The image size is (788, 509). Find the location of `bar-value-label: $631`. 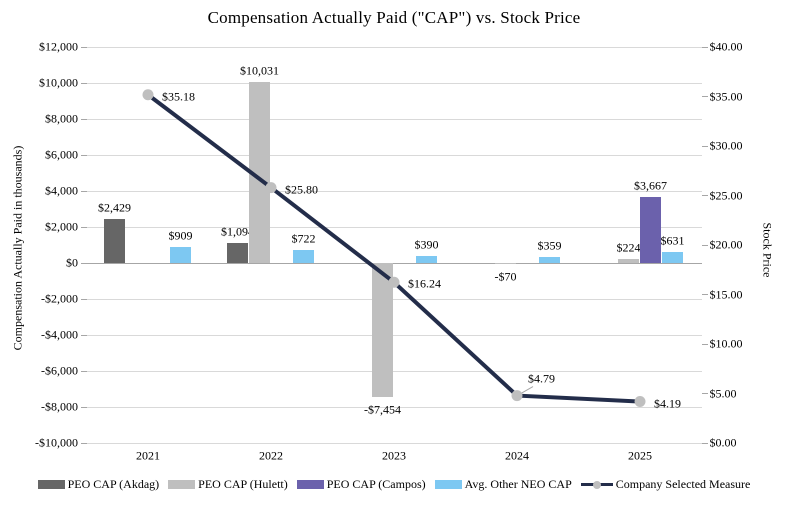

bar-value-label: $631 is located at coordinates (672, 240).